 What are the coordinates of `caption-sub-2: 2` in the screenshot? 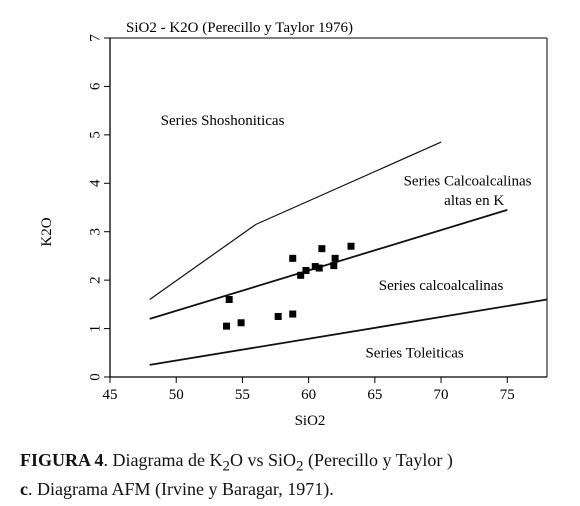 It's located at (299, 466).